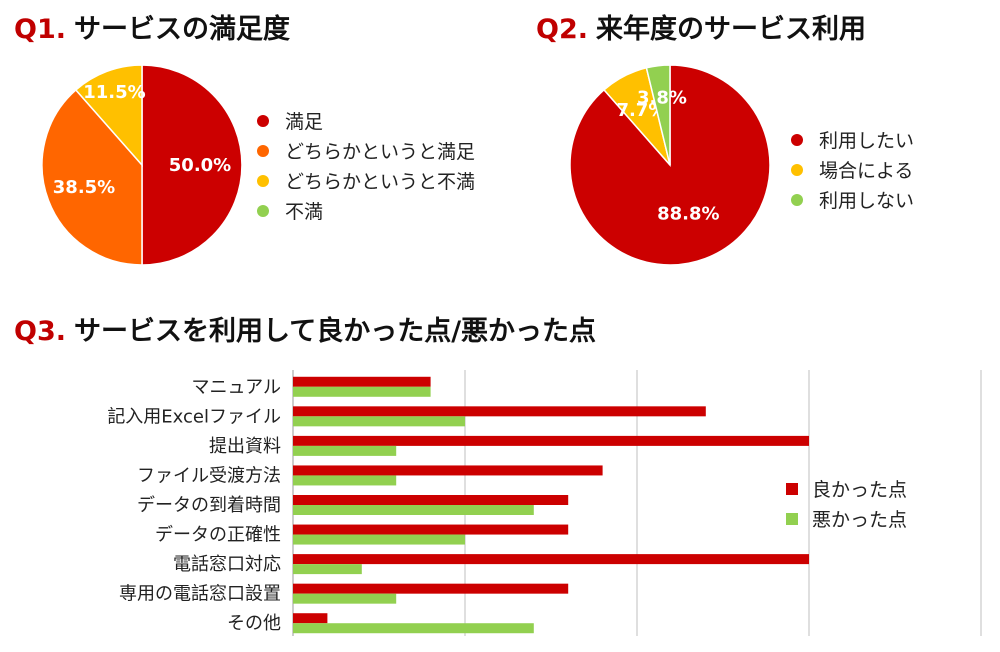 This screenshot has height=652, width=1000. What do you see at coordinates (200, 594) in the screenshot?
I see `q3-category-label-7: 専用の電話窓口設置` at bounding box center [200, 594].